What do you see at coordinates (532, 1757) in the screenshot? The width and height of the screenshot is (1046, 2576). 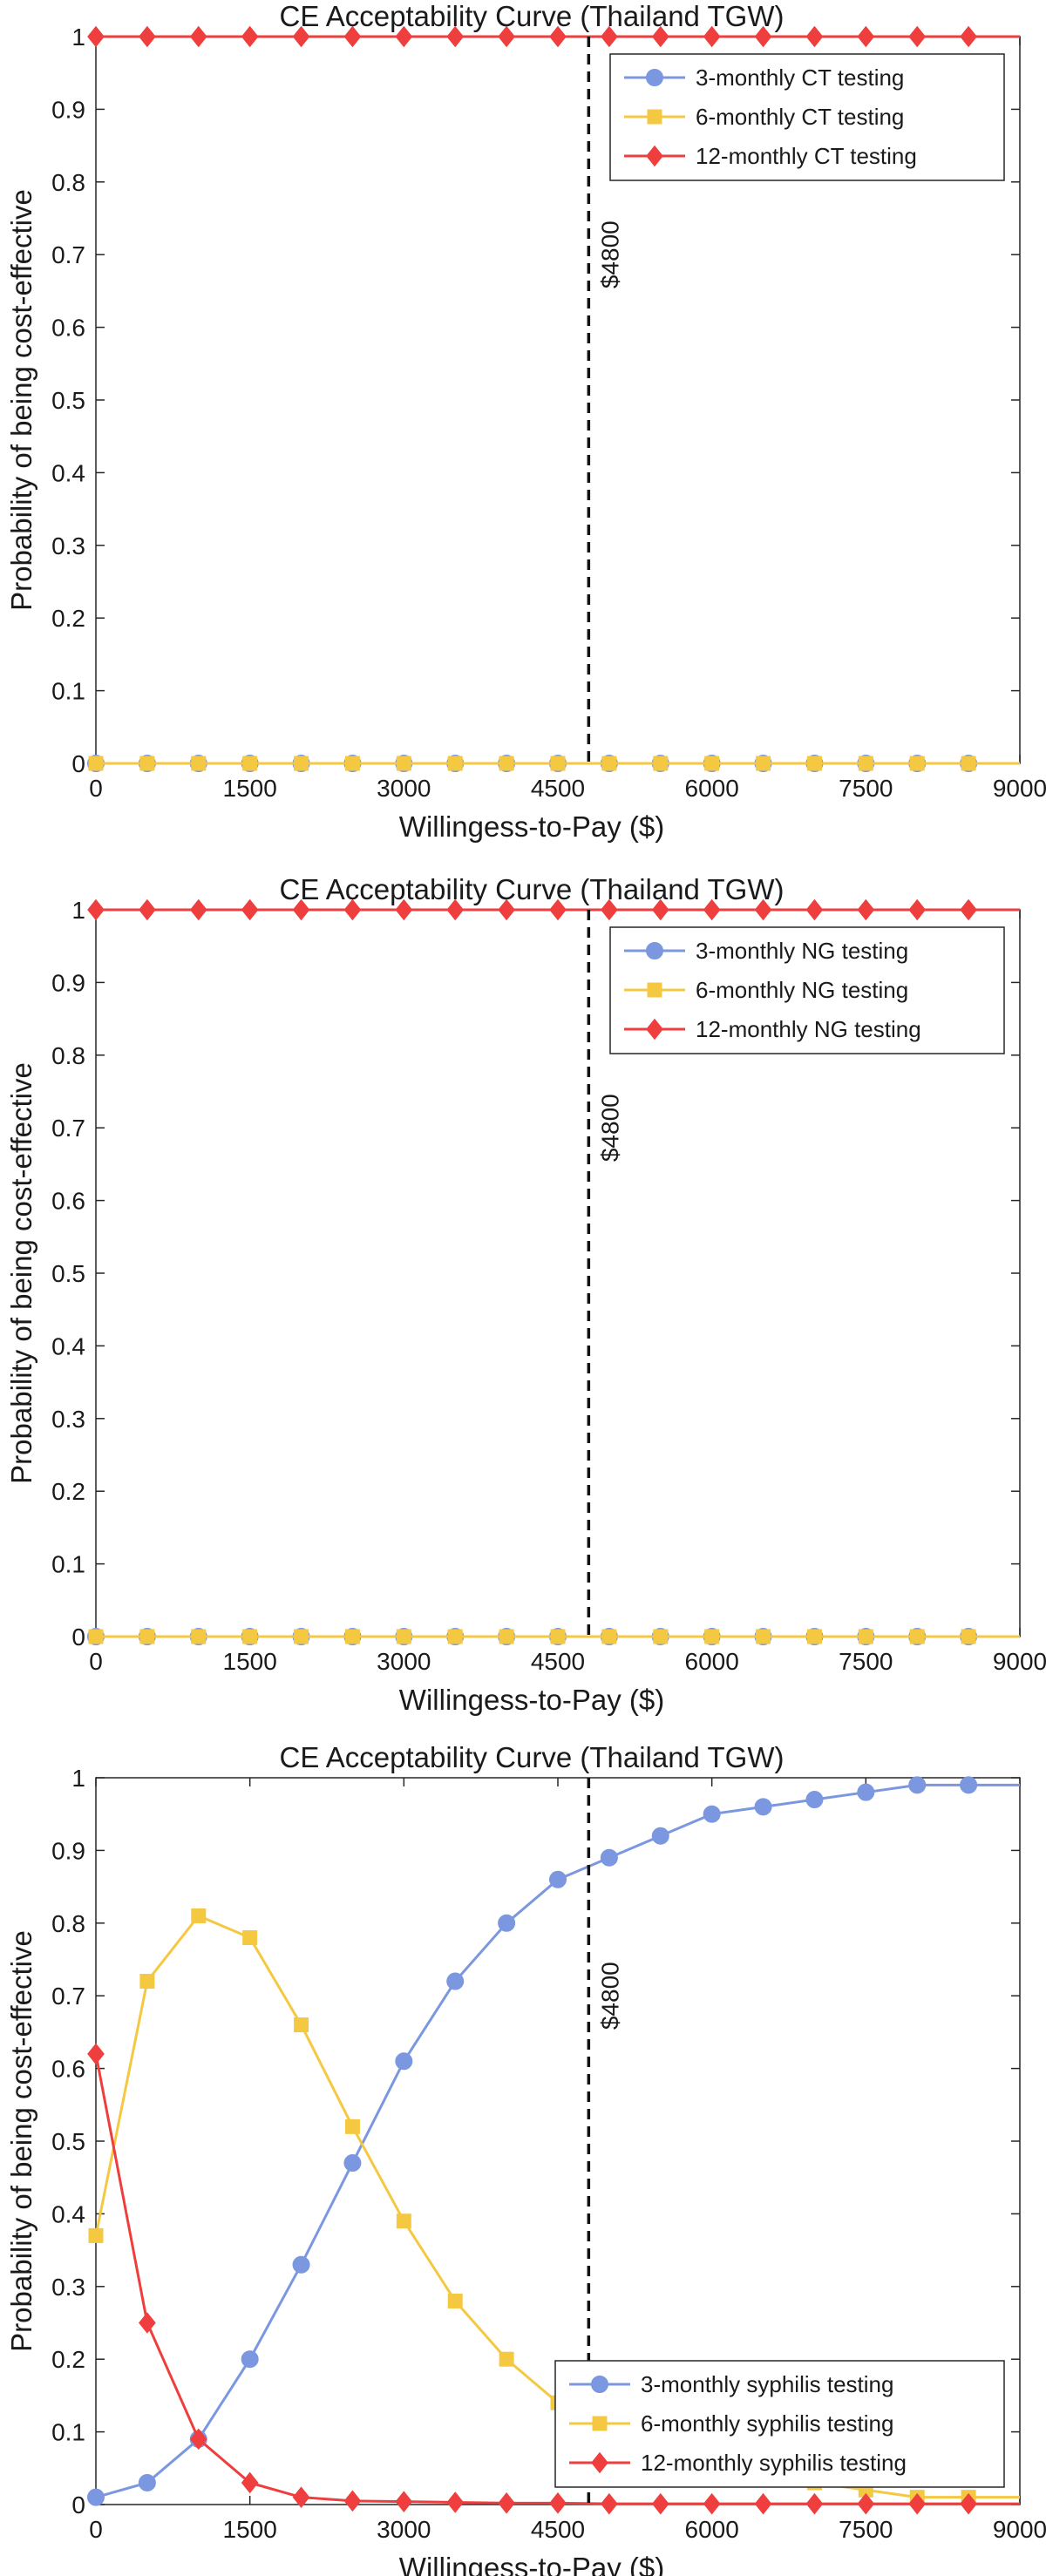 I see `chart-title: CE Acceptability Curve (Thailand TGW)` at bounding box center [532, 1757].